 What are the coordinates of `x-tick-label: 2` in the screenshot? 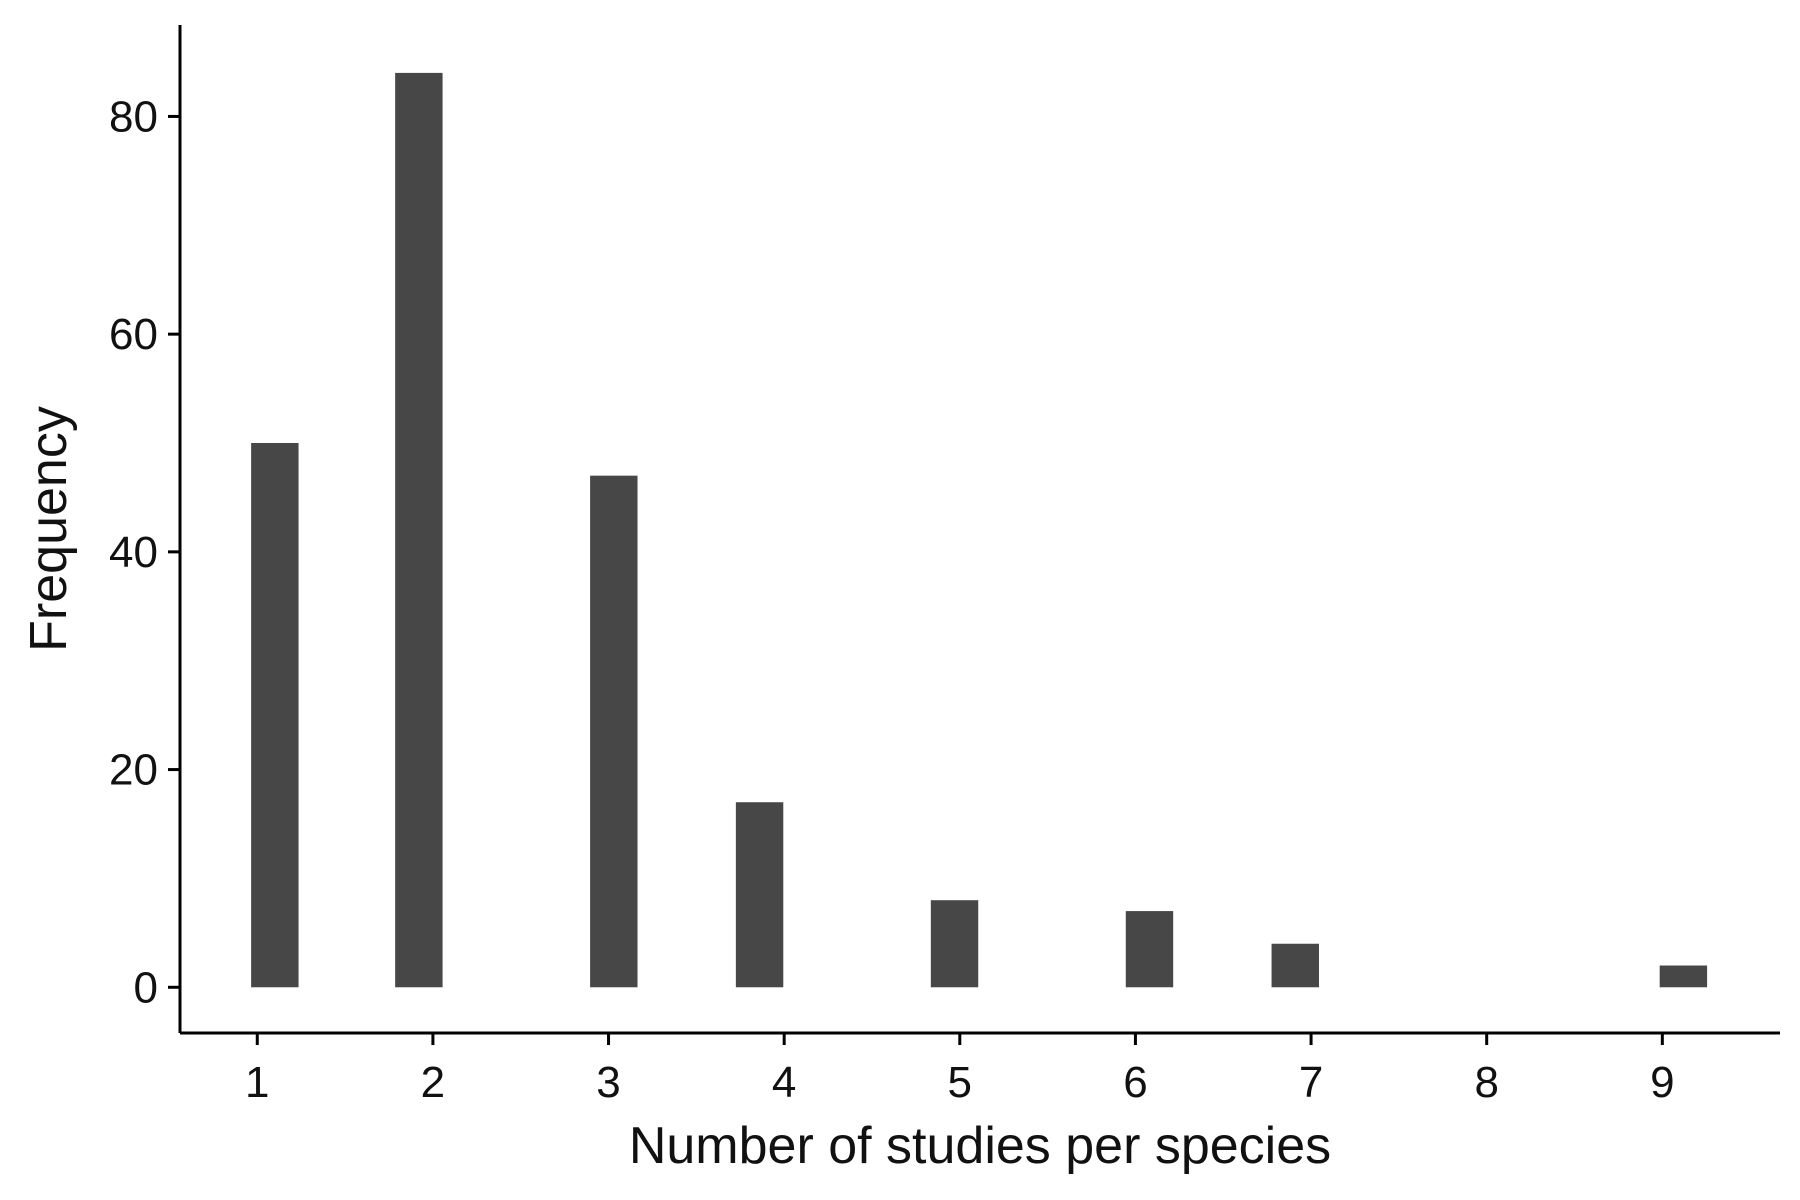 It's located at (433, 1082).